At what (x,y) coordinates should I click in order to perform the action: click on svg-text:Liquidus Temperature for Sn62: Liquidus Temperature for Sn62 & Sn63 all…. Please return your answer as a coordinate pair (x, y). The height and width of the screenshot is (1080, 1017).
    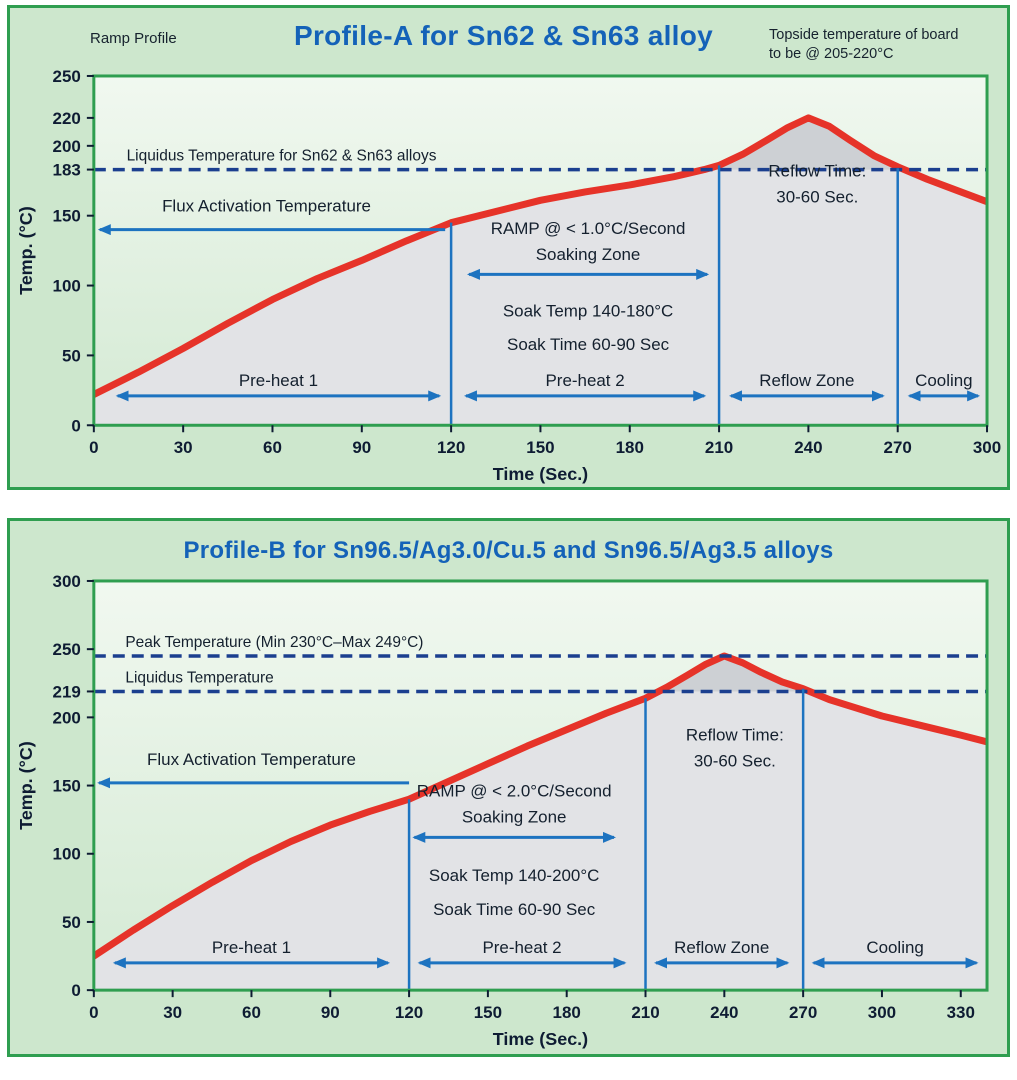
    Looking at the image, I should click on (282, 155).